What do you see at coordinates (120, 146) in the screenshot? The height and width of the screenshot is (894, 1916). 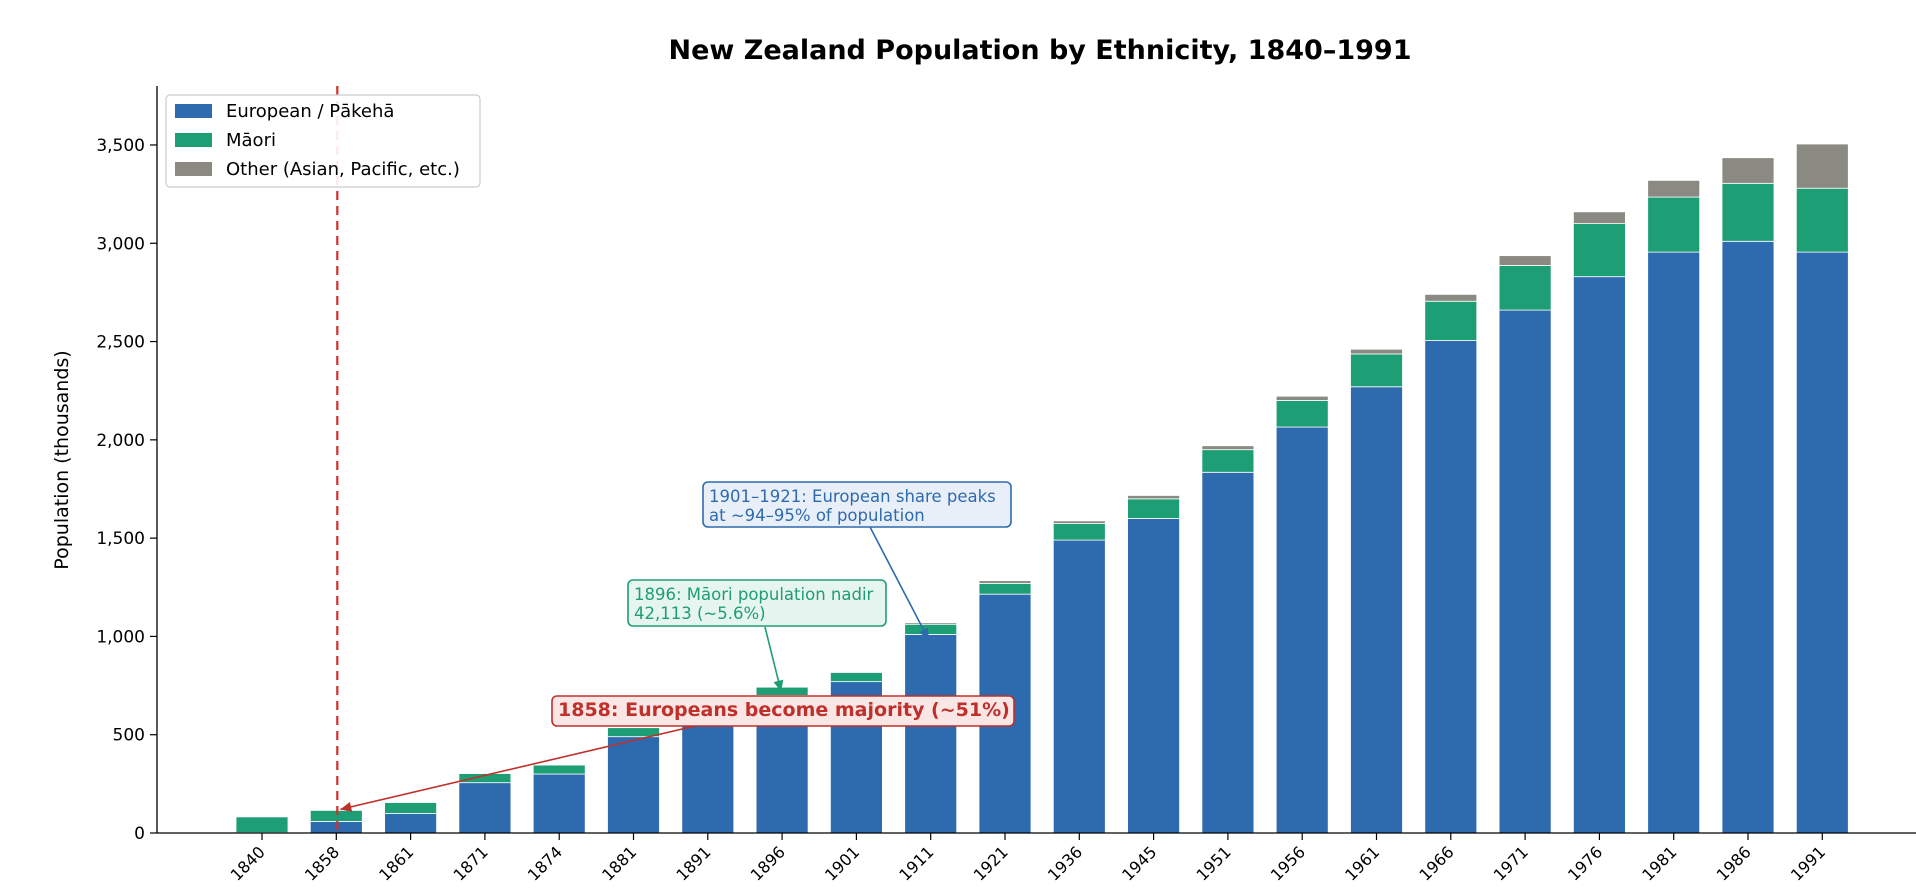 I see `y-tick-label: 3,500` at bounding box center [120, 146].